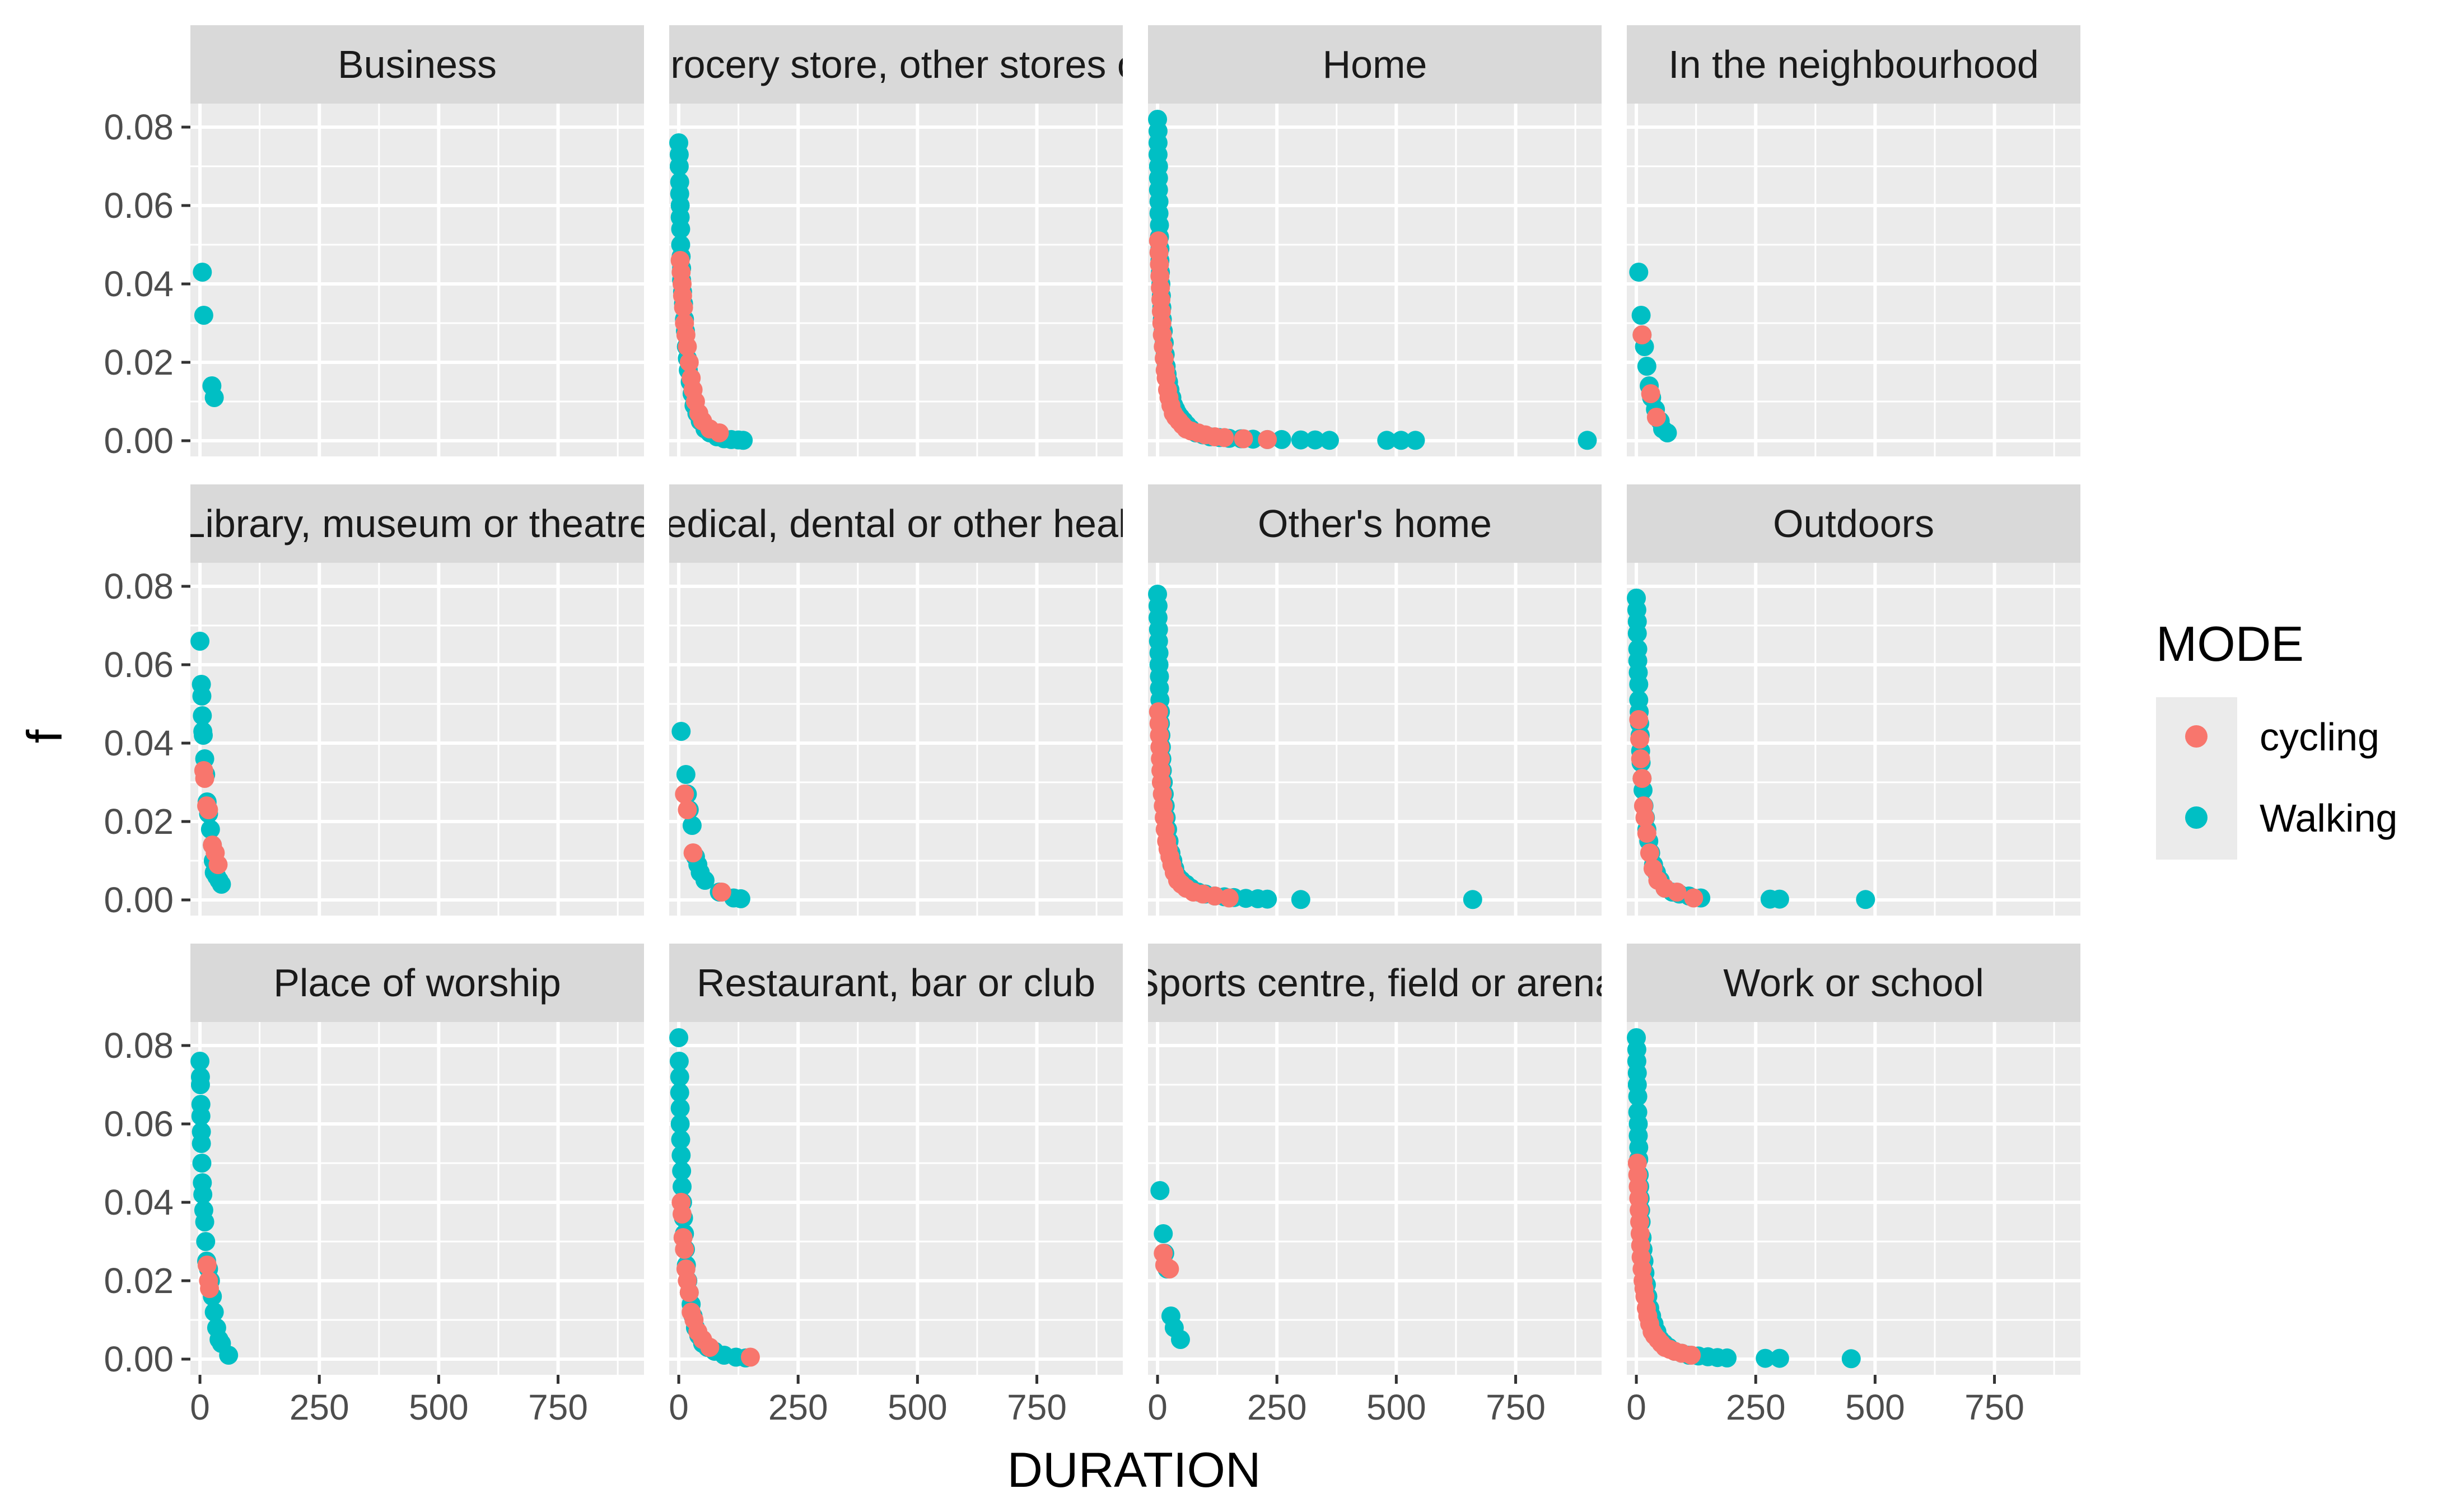 The width and height of the screenshot is (2450, 1512). Describe the element at coordinates (896, 983) in the screenshot. I see `facet-strip-label: Restaurant, bar or club` at that location.